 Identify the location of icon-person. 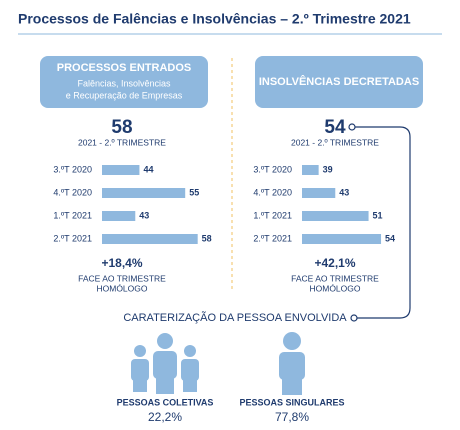
(292, 363).